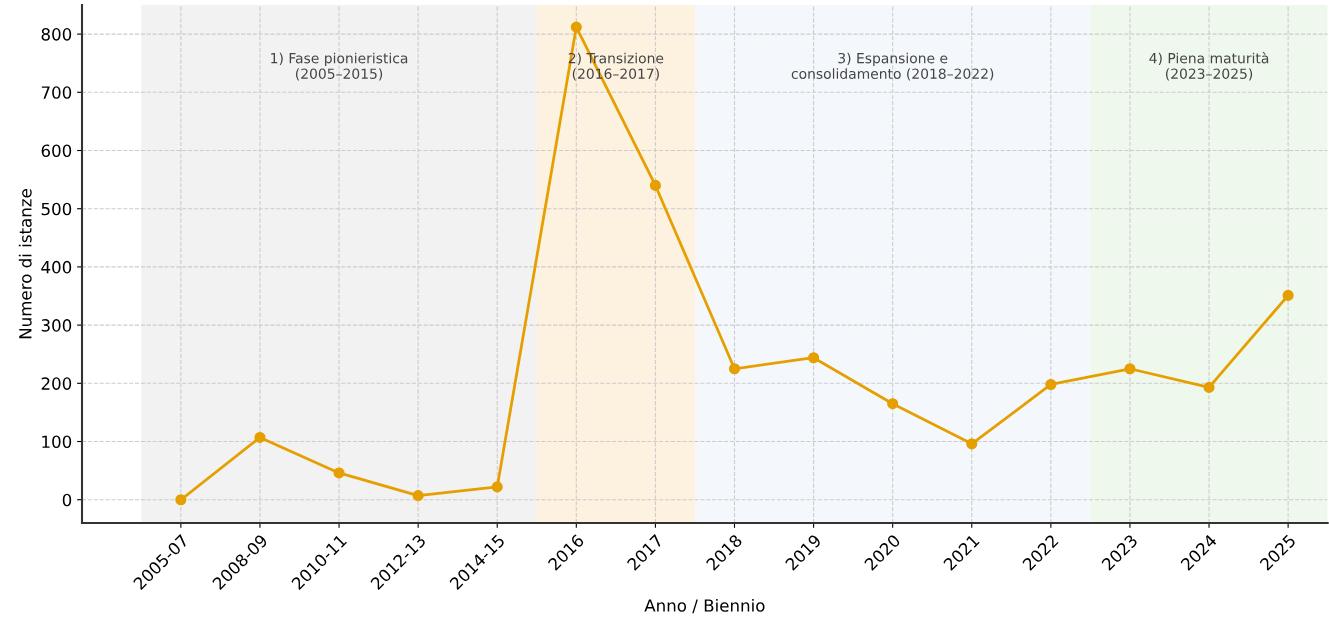 The image size is (1329, 624). Describe the element at coordinates (56, 325) in the screenshot. I see `y-tick-label: 300` at that location.